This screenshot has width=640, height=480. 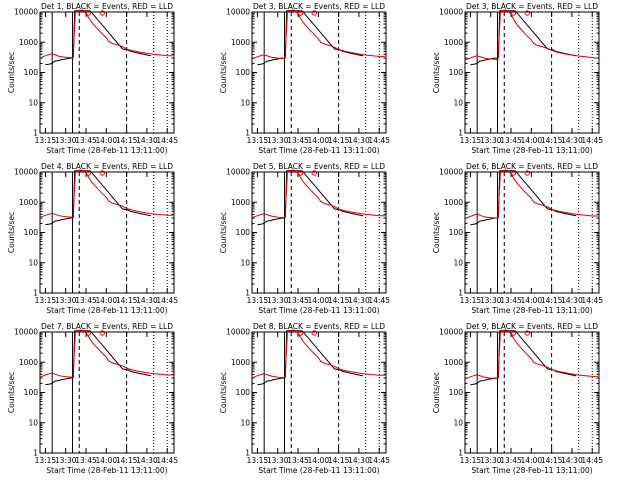 What do you see at coordinates (319, 6) in the screenshot?
I see `panel-title: Det 3, BLACK = Events, RED = LLD` at bounding box center [319, 6].